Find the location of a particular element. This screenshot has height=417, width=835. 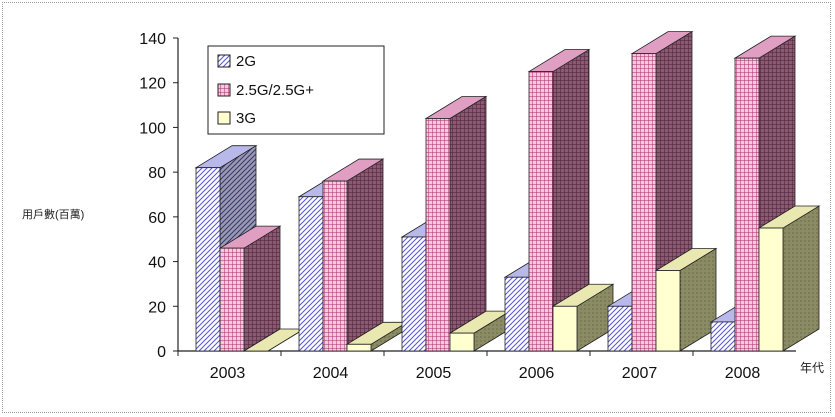

legend-label-3g: 3G is located at coordinates (246, 118).